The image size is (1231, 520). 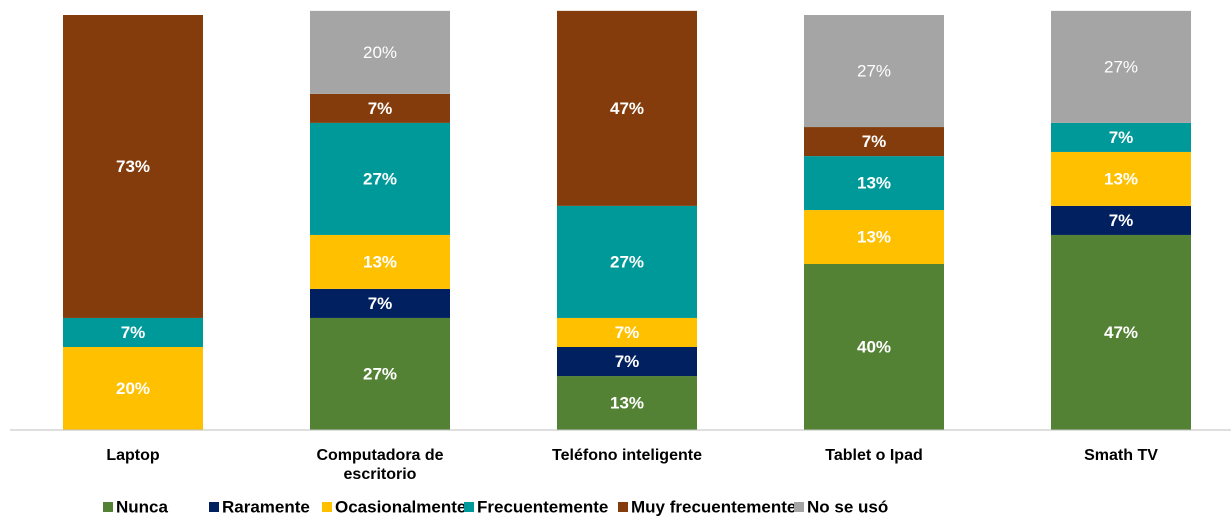 I want to click on legend-label: Frecuentemente, so click(x=542, y=506).